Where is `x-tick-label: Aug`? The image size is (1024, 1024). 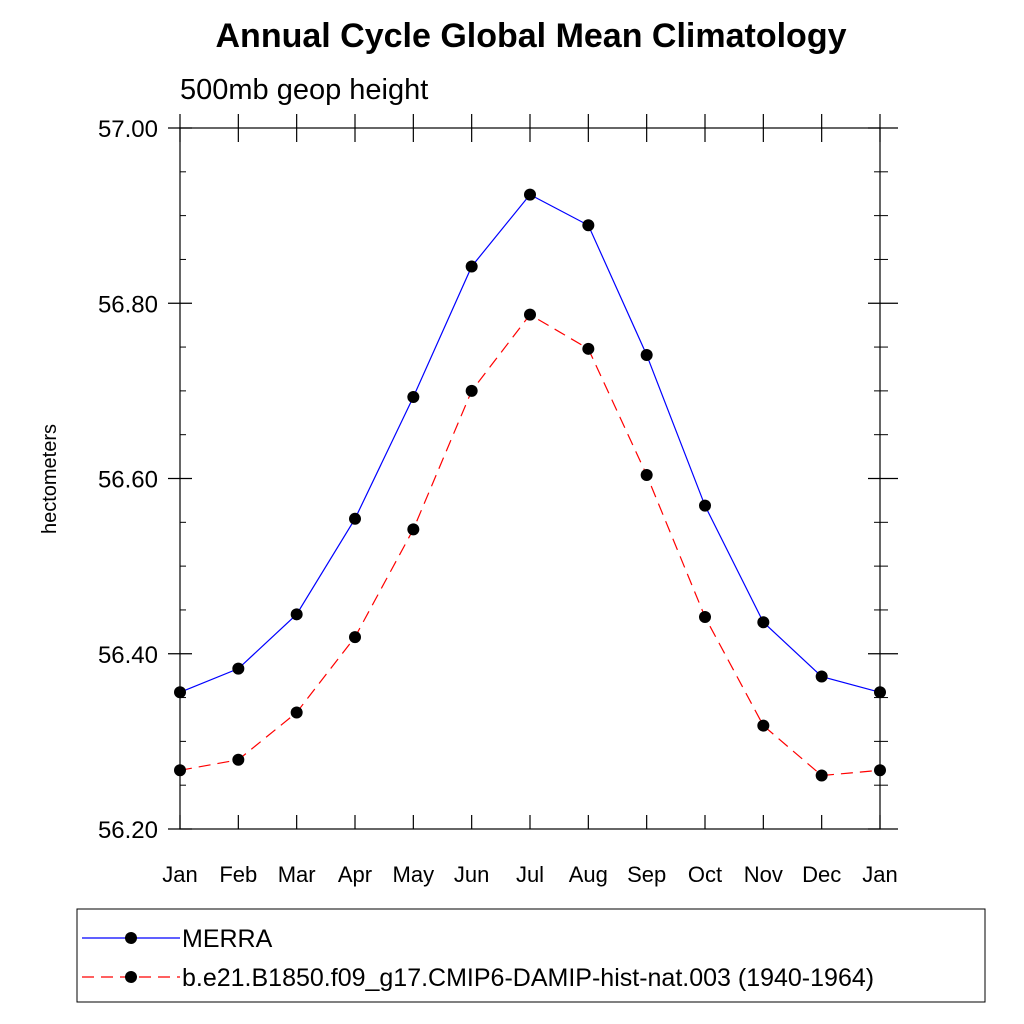
x-tick-label: Aug is located at coordinates (588, 874).